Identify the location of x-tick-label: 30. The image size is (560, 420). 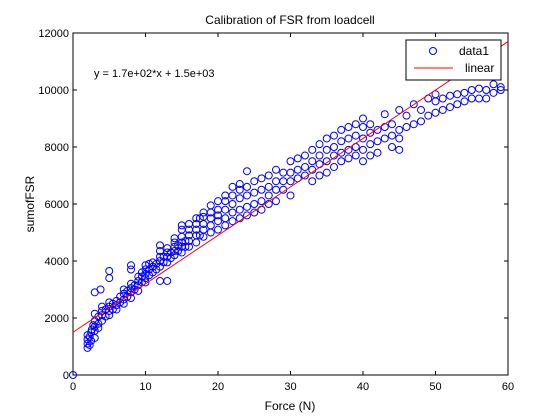
(290, 387).